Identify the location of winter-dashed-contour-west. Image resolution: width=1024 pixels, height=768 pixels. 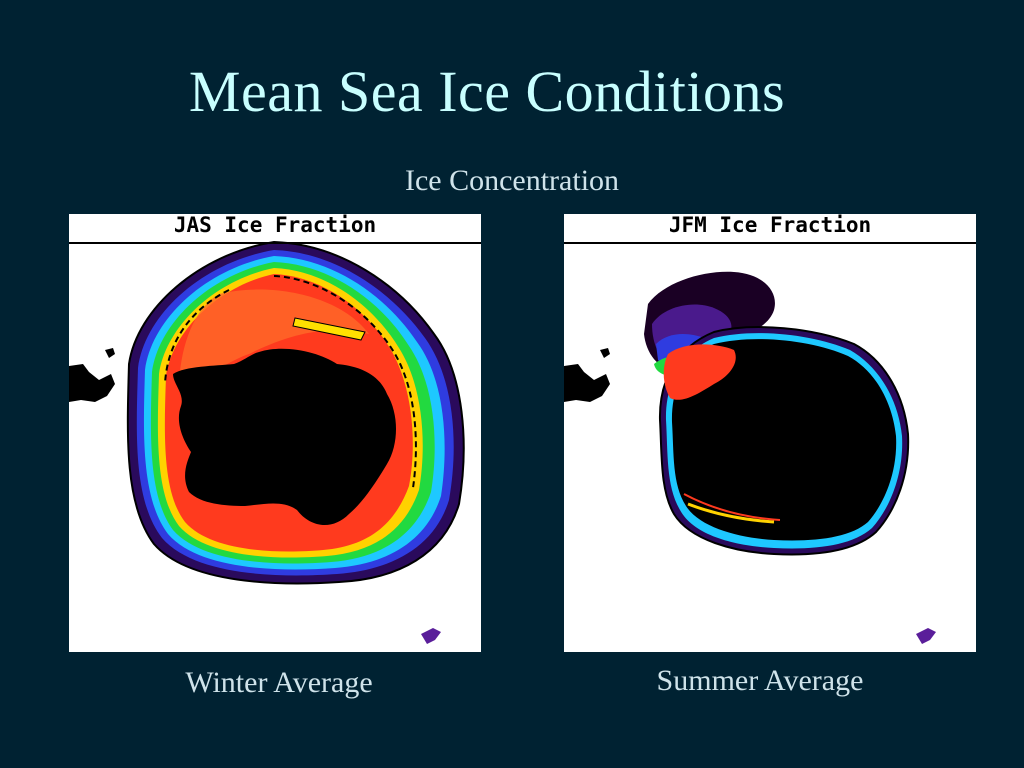
(197, 337).